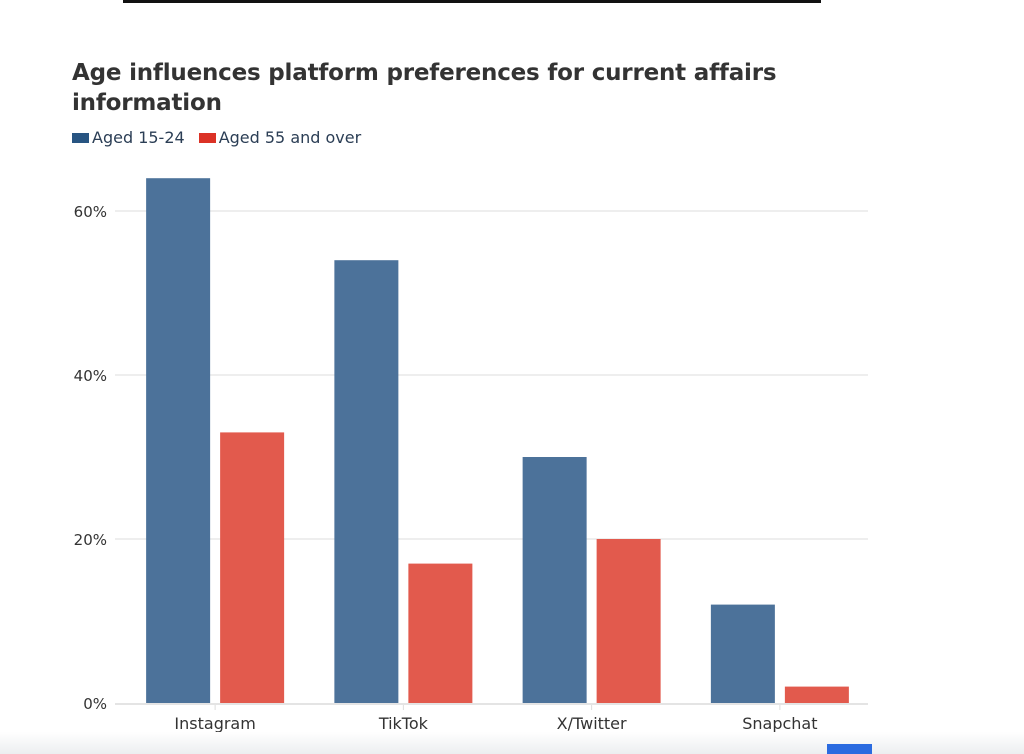 Image resolution: width=1024 pixels, height=754 pixels. I want to click on y-tick-label: 60%, so click(90, 212).